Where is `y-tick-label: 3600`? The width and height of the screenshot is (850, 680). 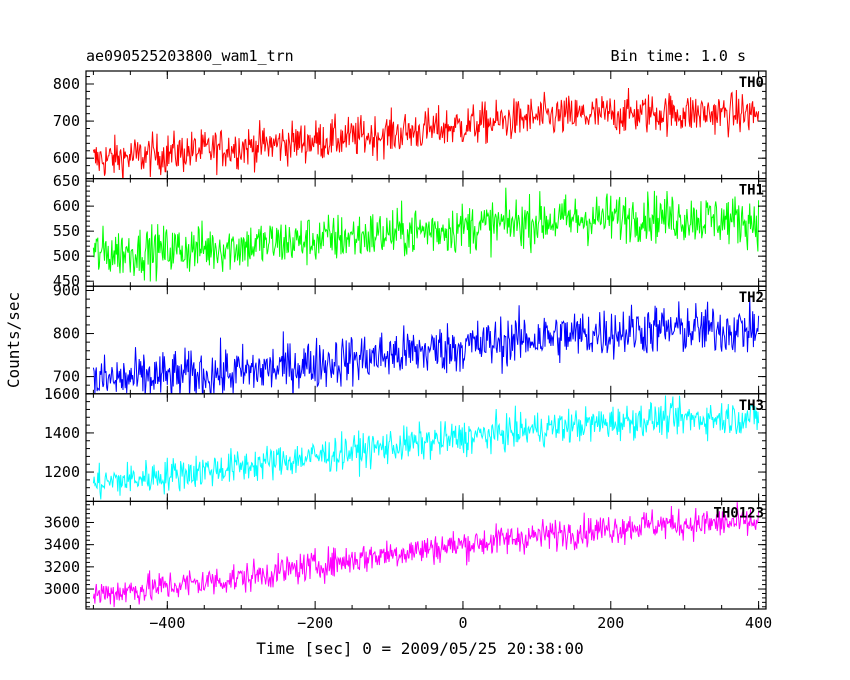
y-tick-label: 3600 is located at coordinates (62, 522).